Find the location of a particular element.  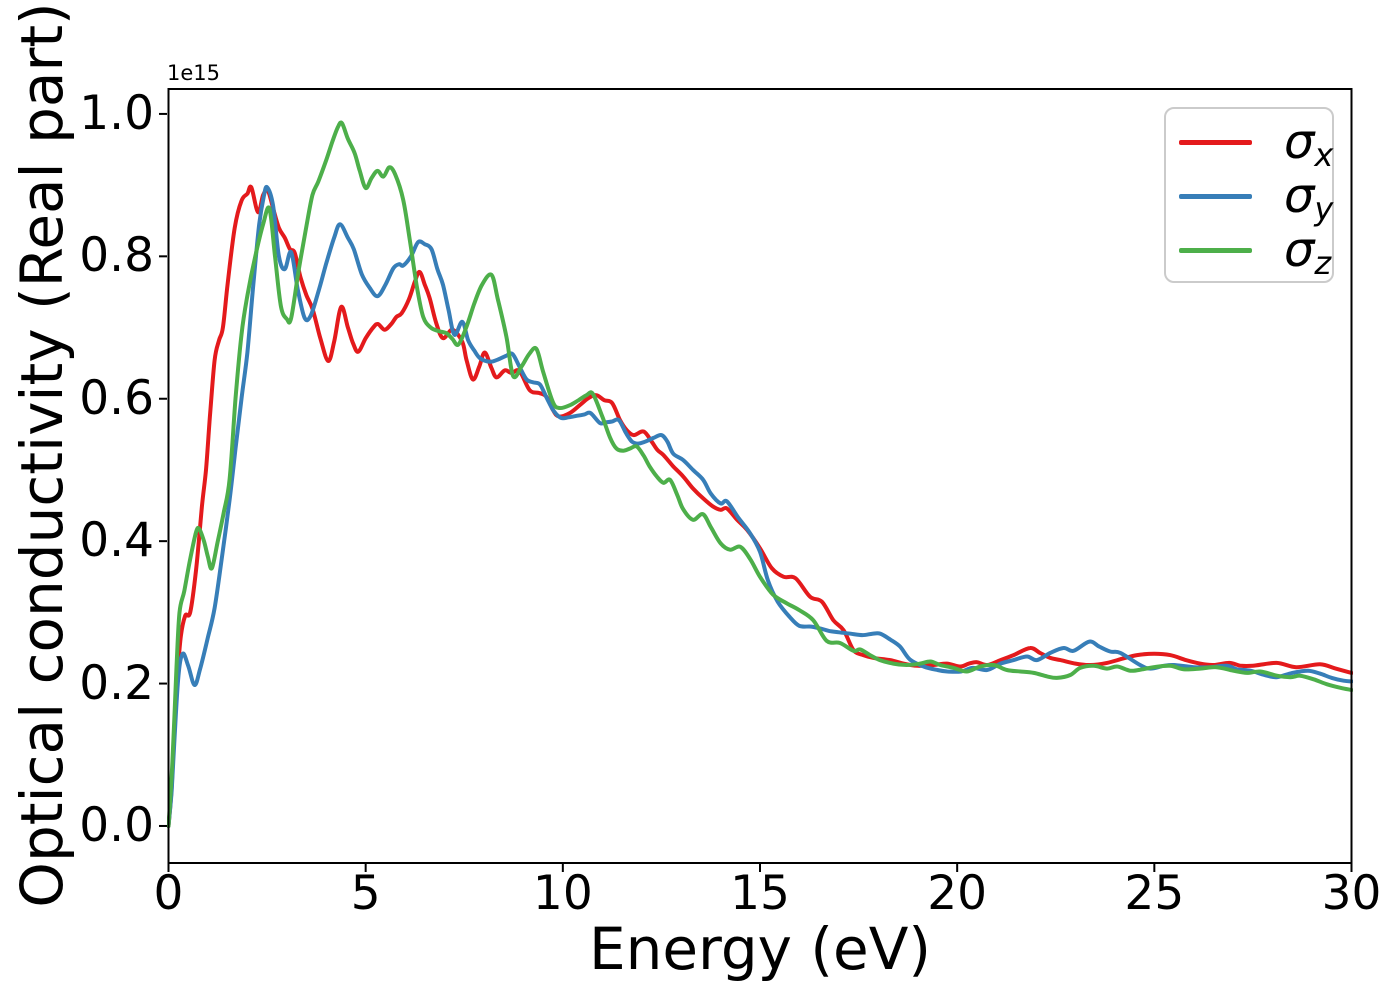

legend-item: σy is located at coordinates (1256, 198).